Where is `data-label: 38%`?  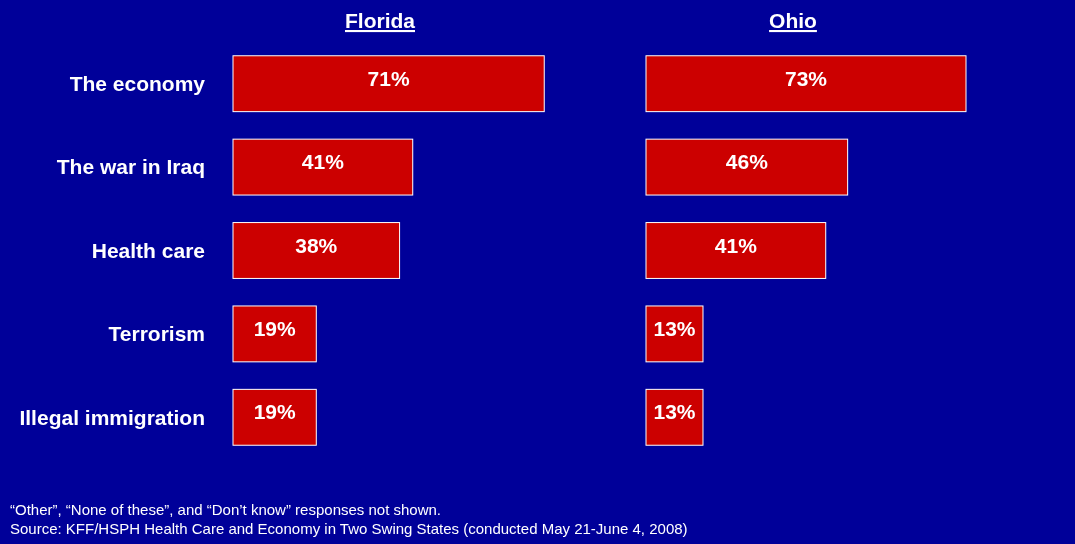 data-label: 38% is located at coordinates (316, 245).